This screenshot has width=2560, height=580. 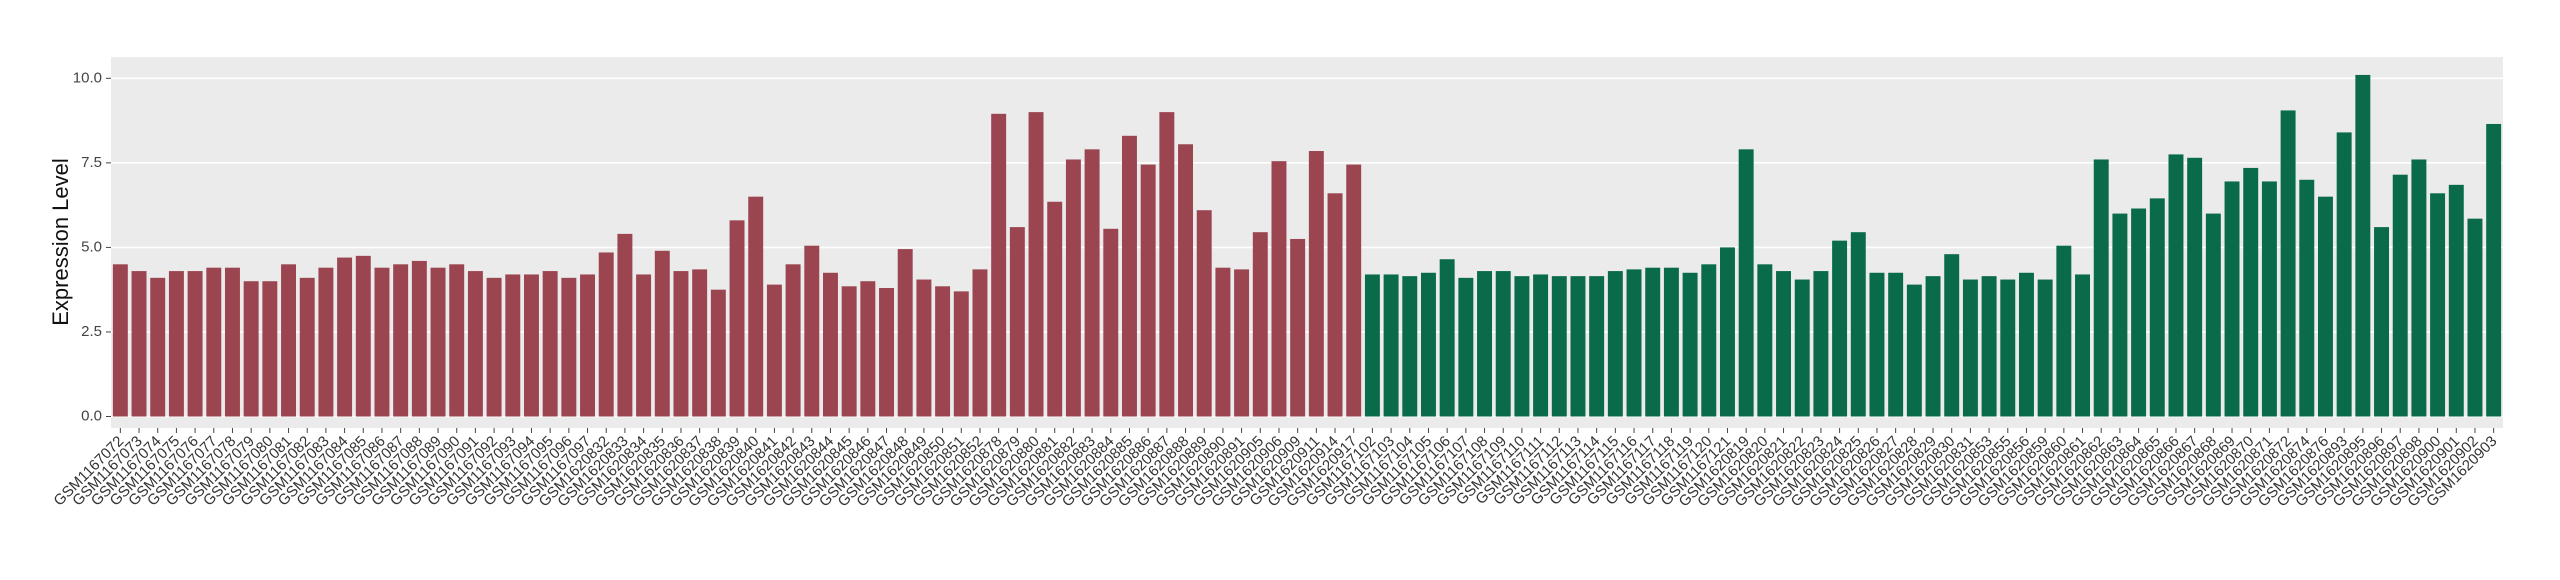 What do you see at coordinates (91, 415) in the screenshot?
I see `y-tick-label: 0.0` at bounding box center [91, 415].